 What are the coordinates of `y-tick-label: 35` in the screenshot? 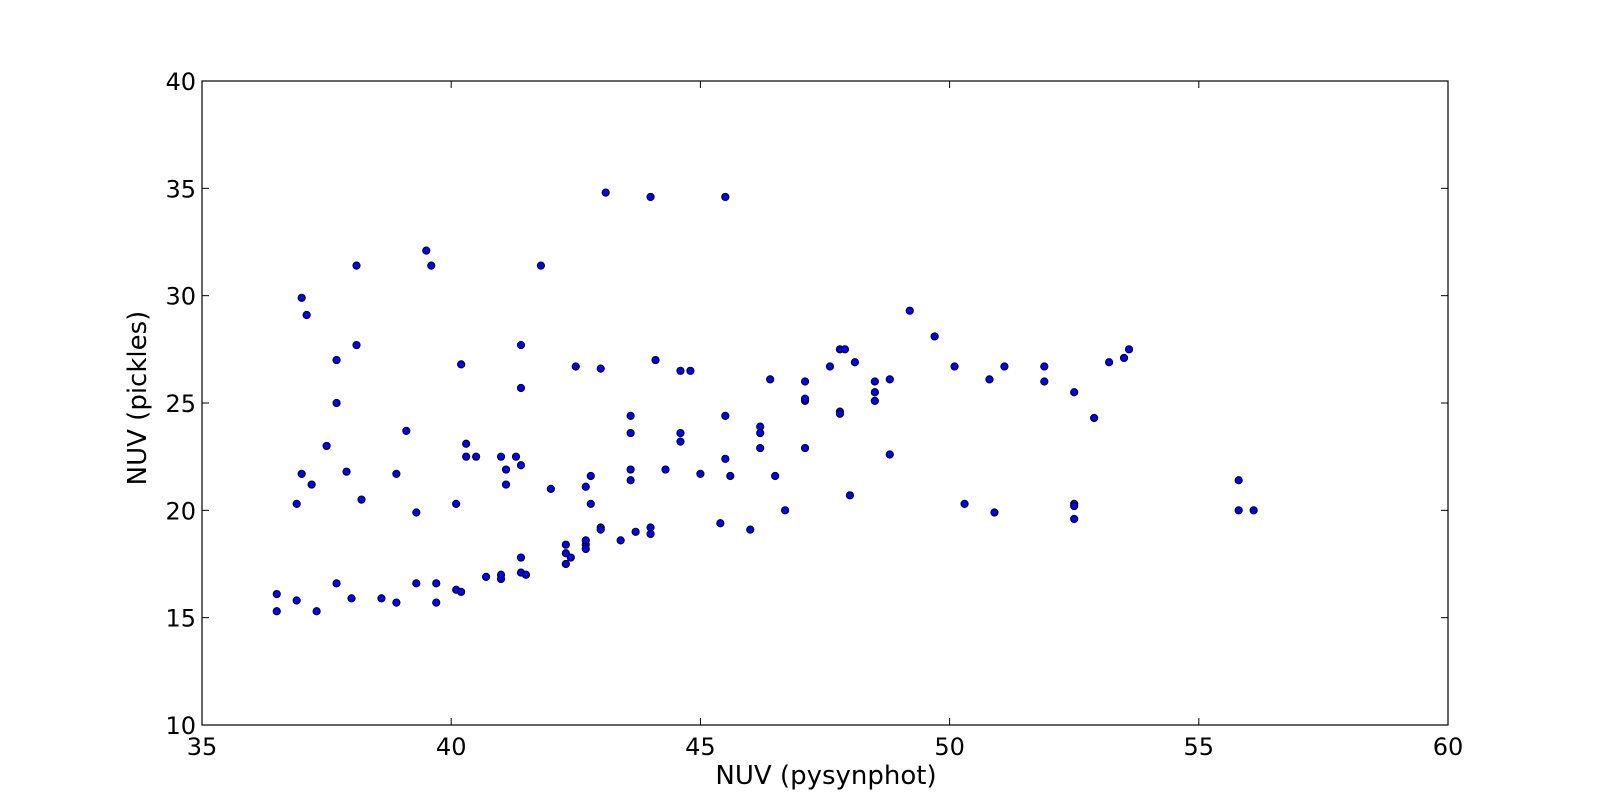 It's located at (180, 189).